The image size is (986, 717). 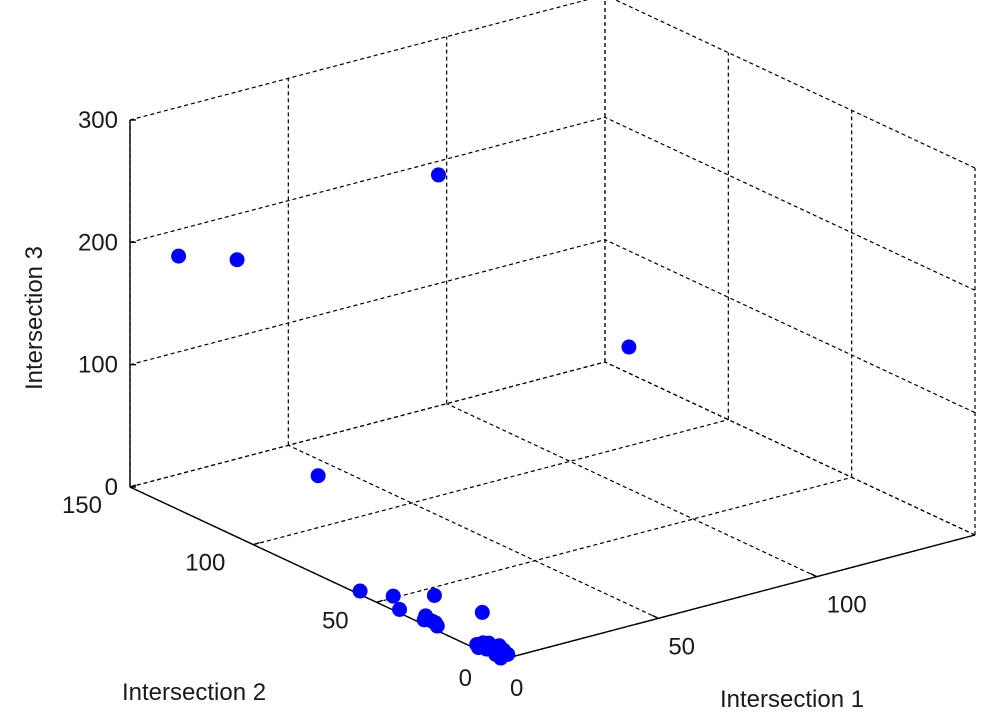 I want to click on y-tick-label: 0, so click(x=465, y=678).